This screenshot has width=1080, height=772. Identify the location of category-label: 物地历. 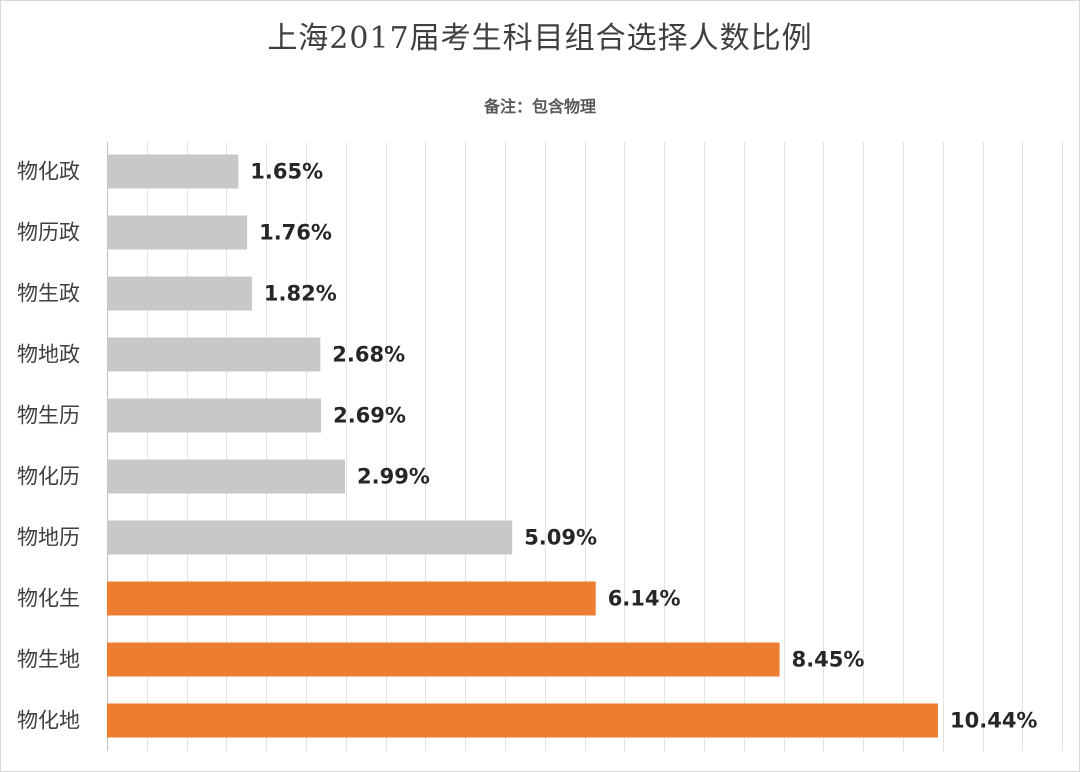
(48, 538).